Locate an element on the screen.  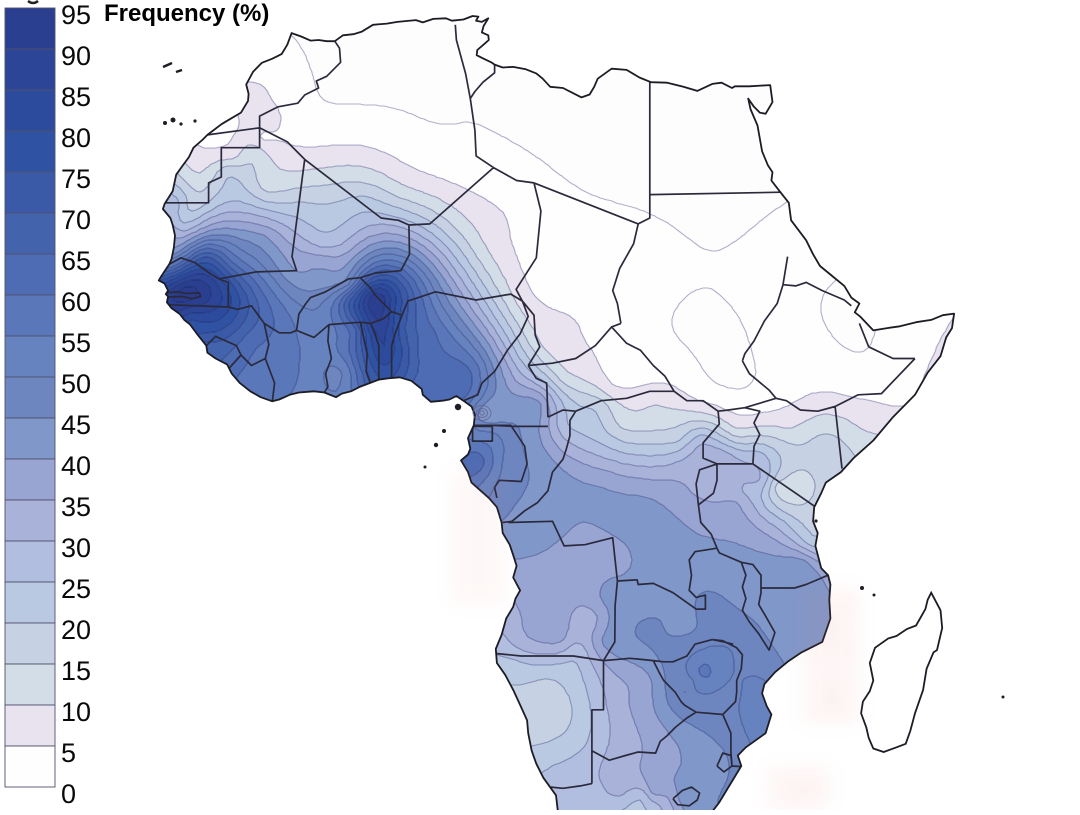
svg-text: Frequency (%) is located at coordinates (186, 13).